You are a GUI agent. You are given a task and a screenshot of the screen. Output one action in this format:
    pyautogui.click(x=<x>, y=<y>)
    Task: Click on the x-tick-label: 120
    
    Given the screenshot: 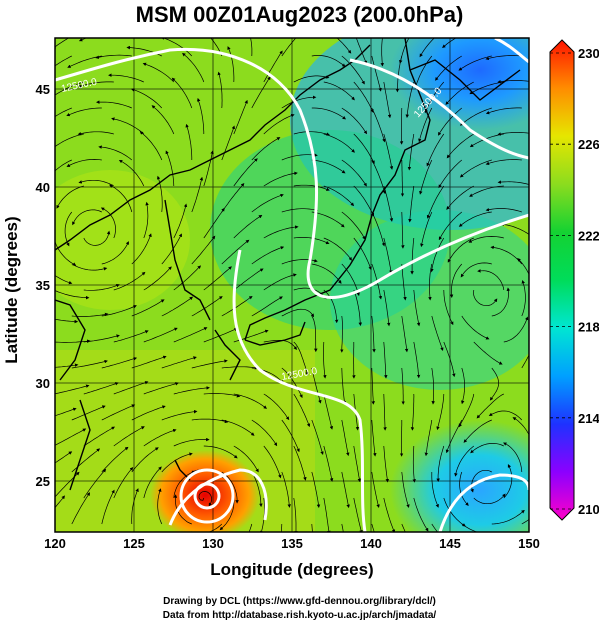 What is the action you would take?
    pyautogui.click(x=55, y=543)
    